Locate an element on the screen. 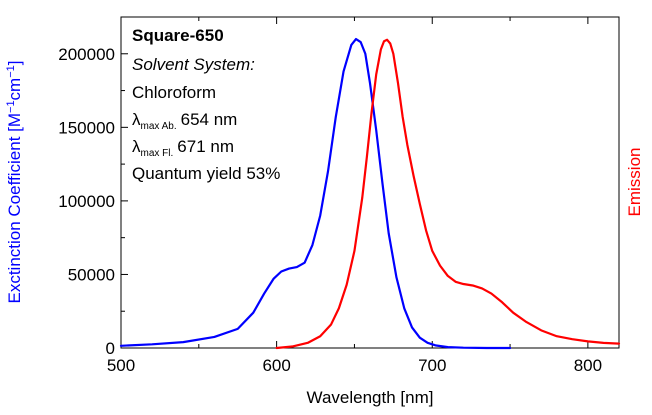  y-axis-label-left: Exctinction Coefficient [M−1cm−1] is located at coordinates (14, 181).